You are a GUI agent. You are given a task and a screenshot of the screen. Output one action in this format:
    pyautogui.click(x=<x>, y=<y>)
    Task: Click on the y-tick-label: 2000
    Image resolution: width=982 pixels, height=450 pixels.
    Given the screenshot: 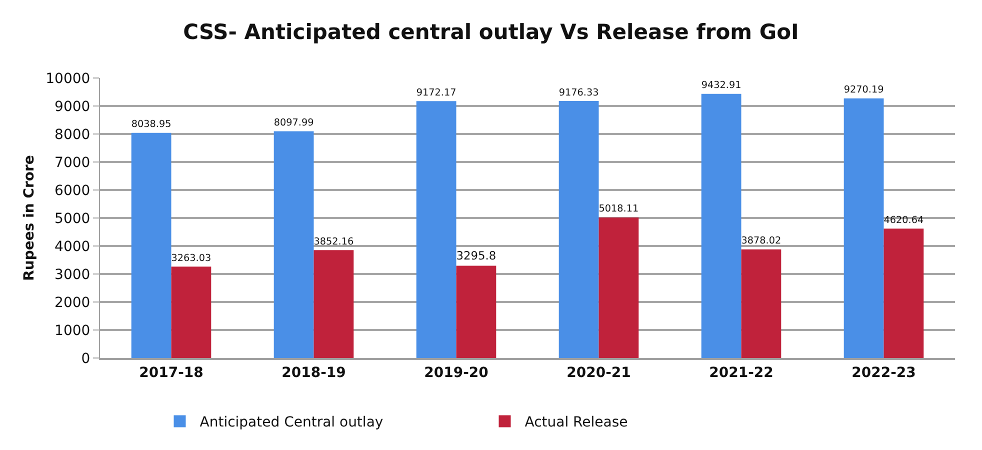 What is the action you would take?
    pyautogui.click(x=72, y=302)
    